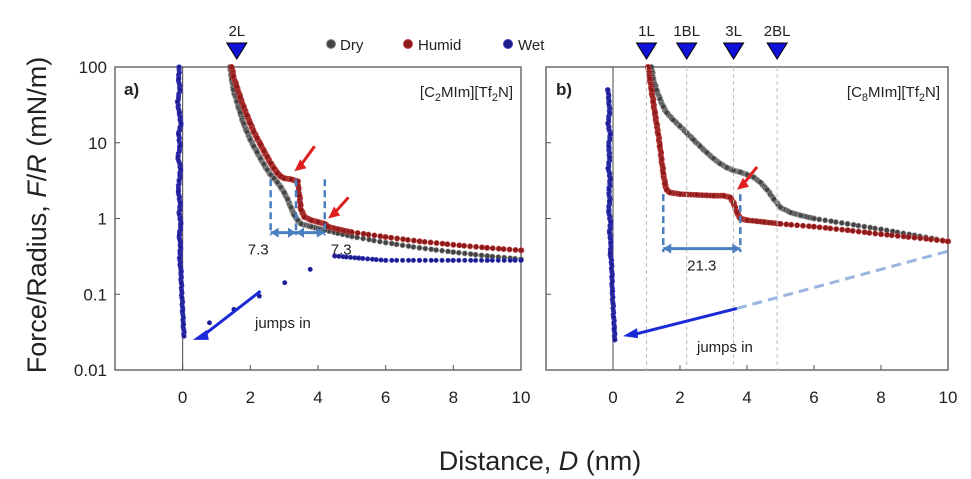  Describe the element at coordinates (200, 334) in the screenshot. I see `jump-arrowhead` at that location.